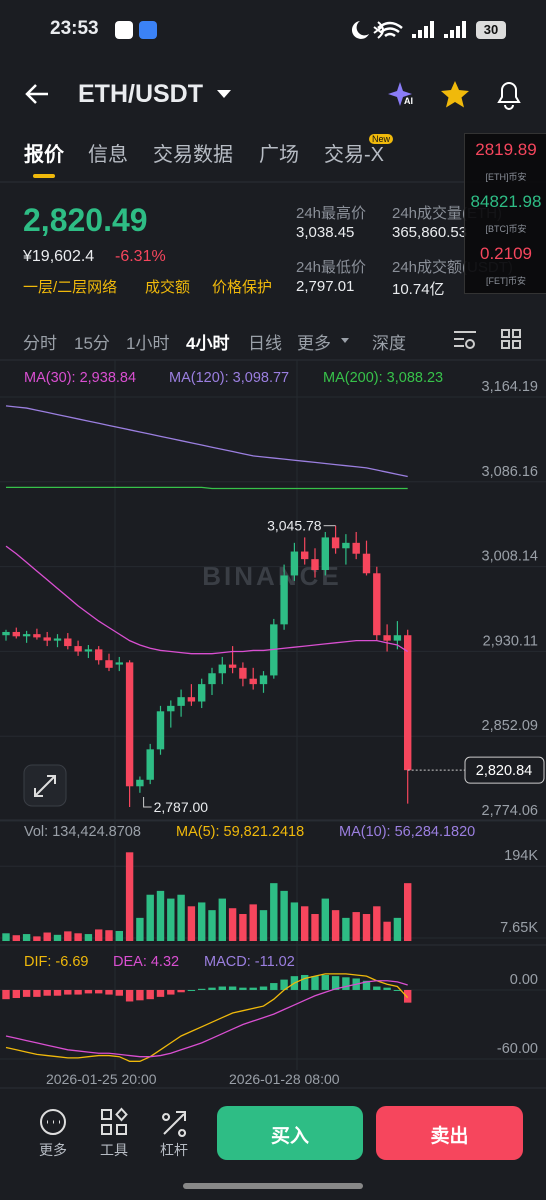  Describe the element at coordinates (519, 928) in the screenshot. I see `y-tick-label: 7.65K` at that location.